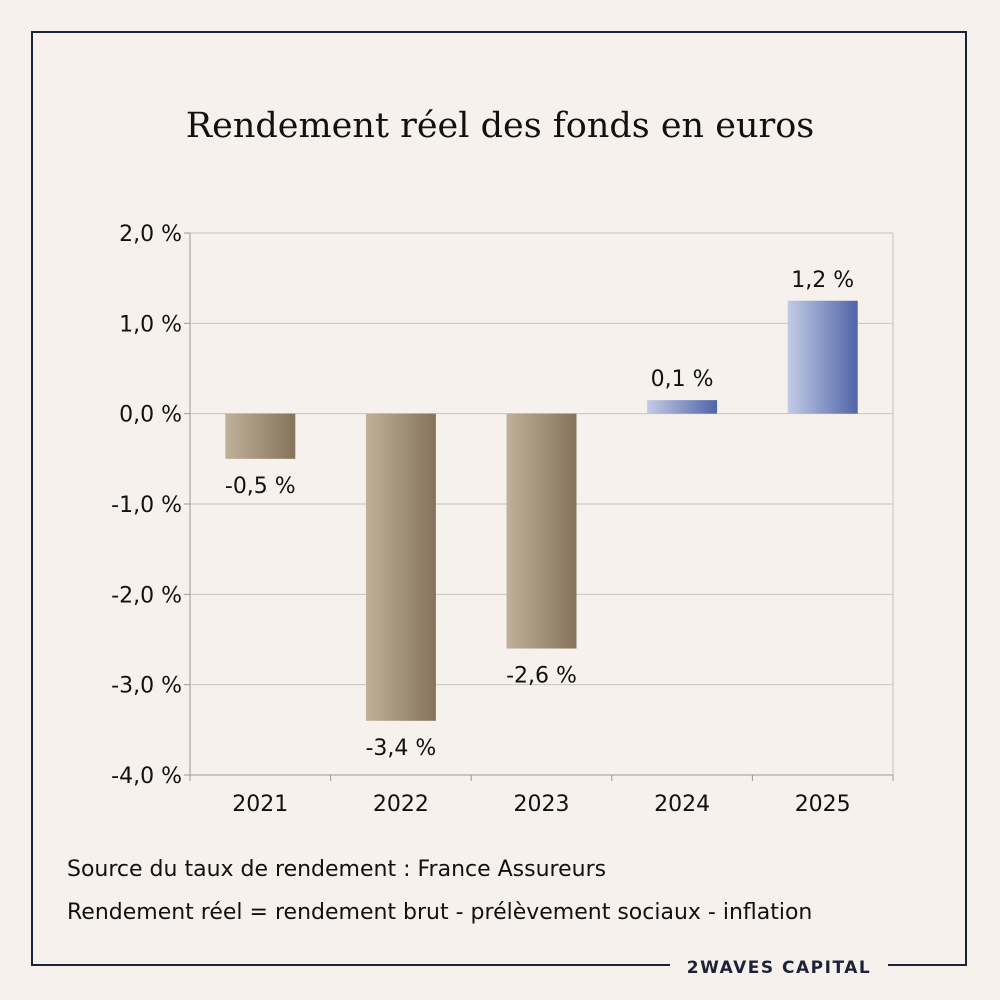 Image resolution: width=1000 pixels, height=1000 pixels. Describe the element at coordinates (541, 531) in the screenshot. I see `bar-2023` at that location.